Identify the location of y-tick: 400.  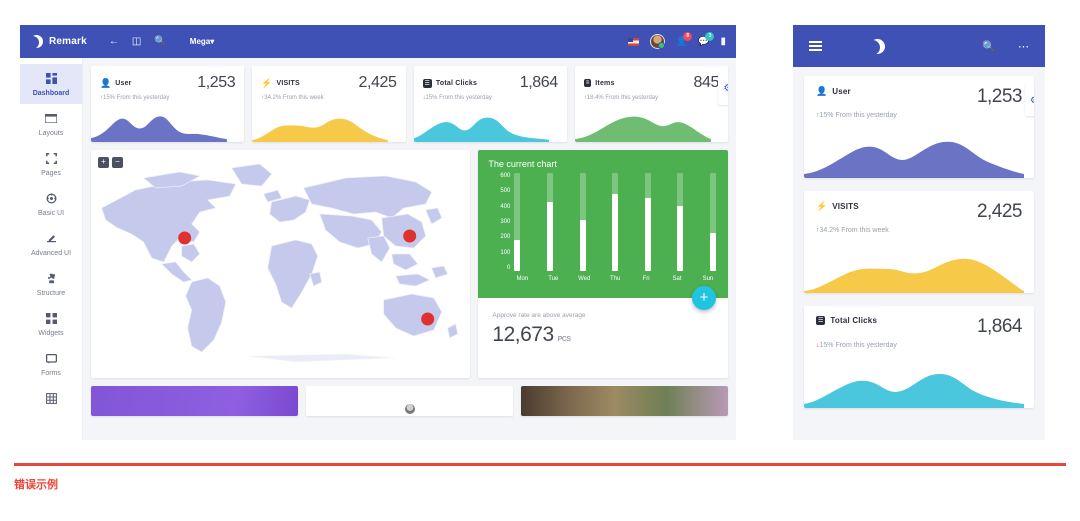
(505, 206).